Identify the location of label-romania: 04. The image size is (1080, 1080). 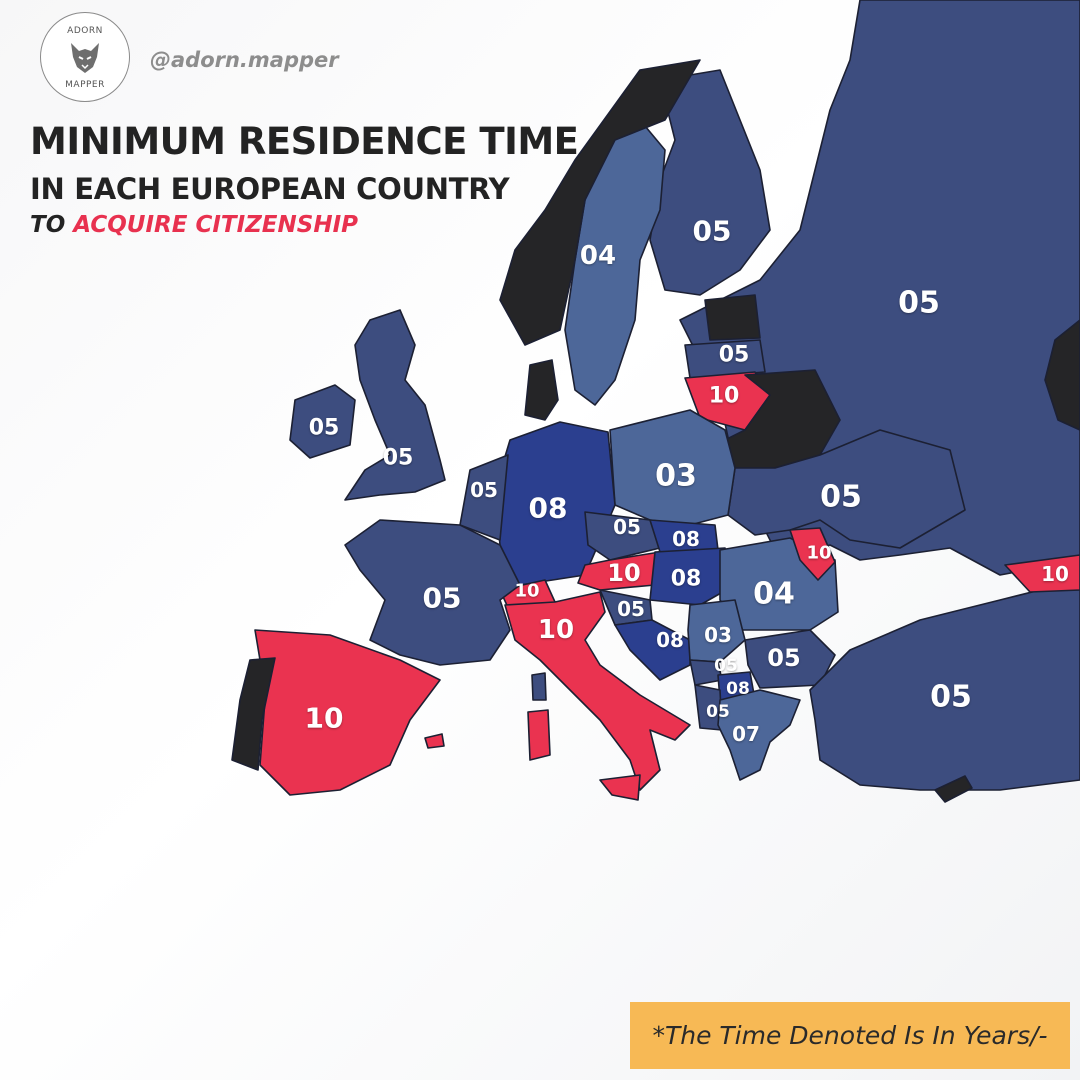
(774, 594).